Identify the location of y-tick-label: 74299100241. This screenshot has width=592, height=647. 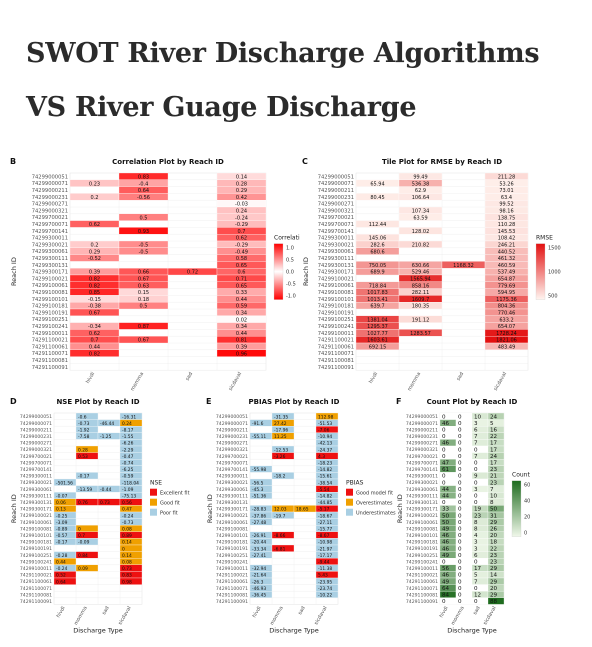
(336, 327).